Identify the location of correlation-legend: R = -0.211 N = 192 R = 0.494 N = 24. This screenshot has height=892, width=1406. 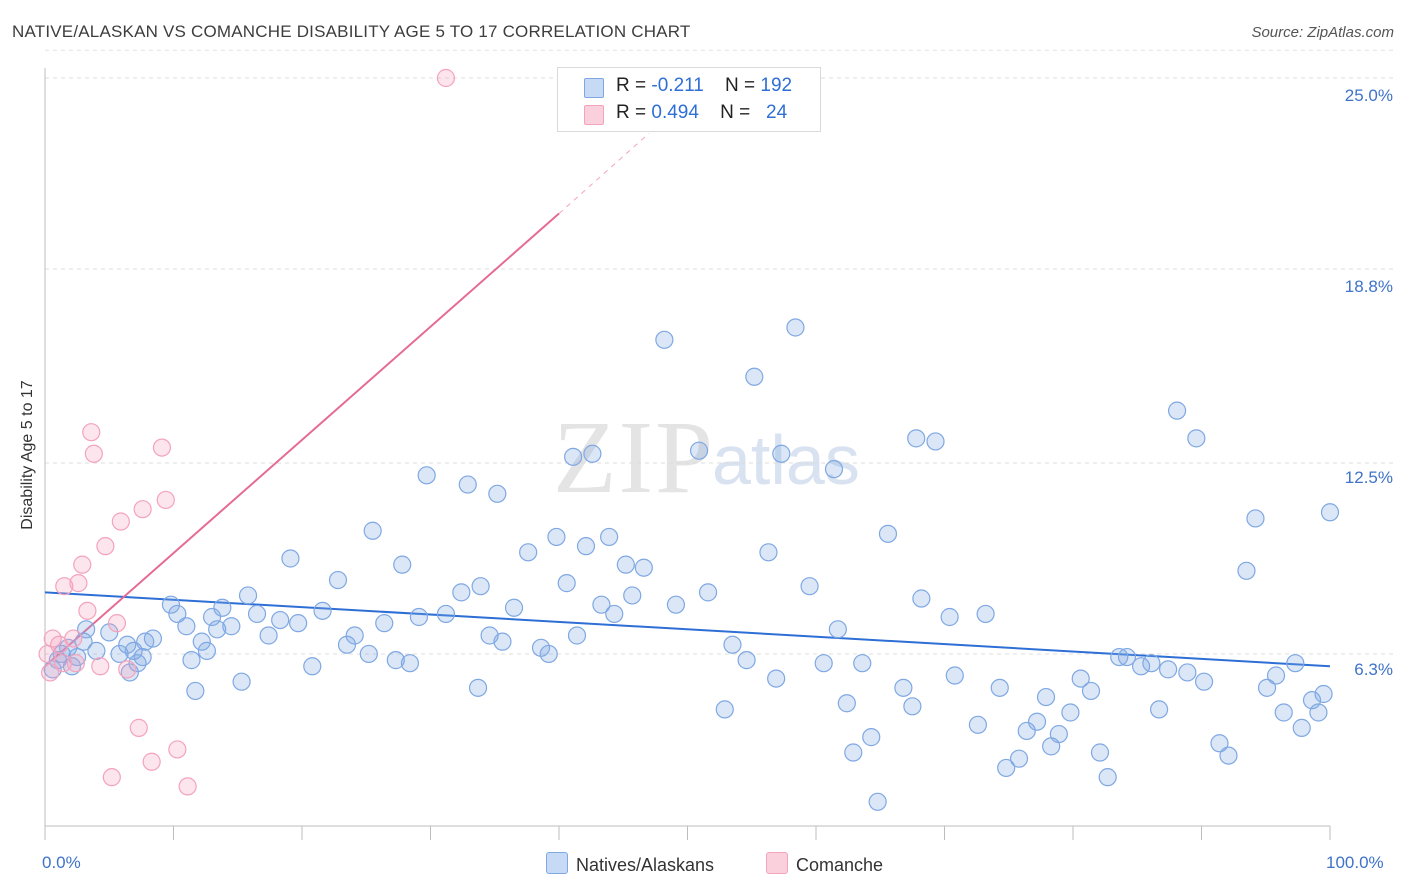
(689, 99).